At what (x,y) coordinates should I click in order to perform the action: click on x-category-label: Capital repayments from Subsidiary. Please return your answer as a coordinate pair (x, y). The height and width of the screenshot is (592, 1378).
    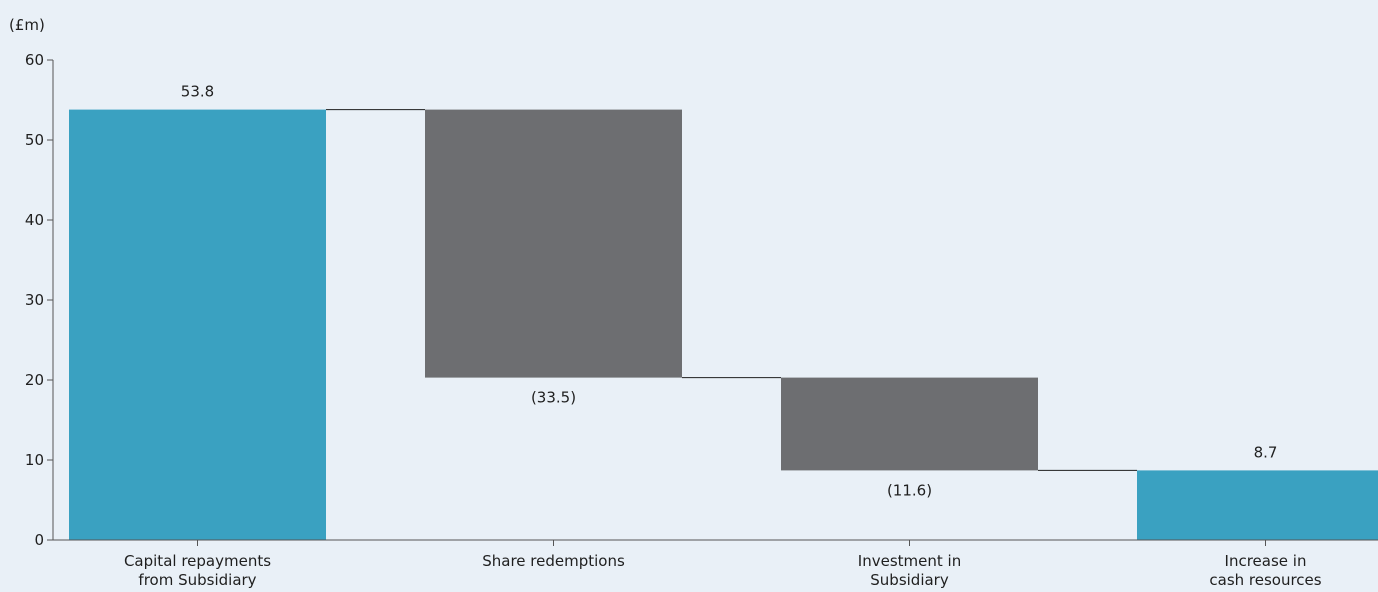
    Looking at the image, I should click on (197, 570).